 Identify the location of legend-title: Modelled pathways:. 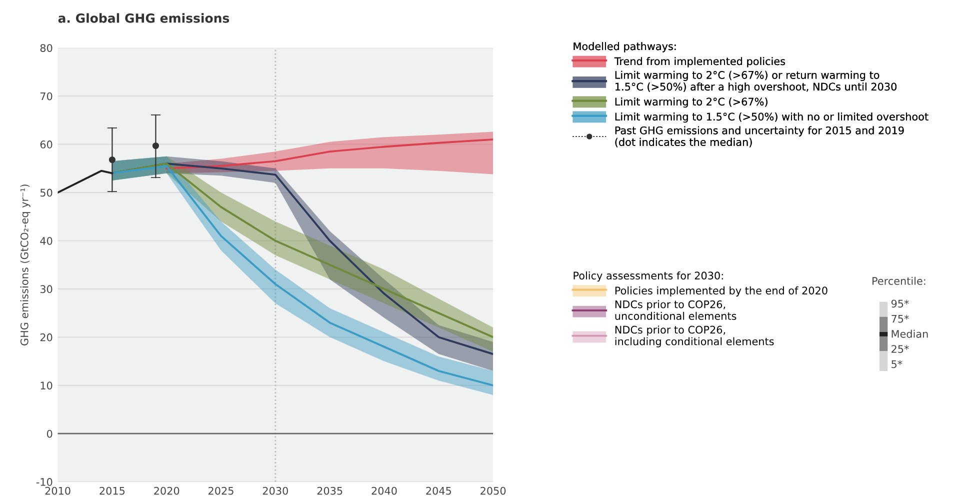
(625, 47).